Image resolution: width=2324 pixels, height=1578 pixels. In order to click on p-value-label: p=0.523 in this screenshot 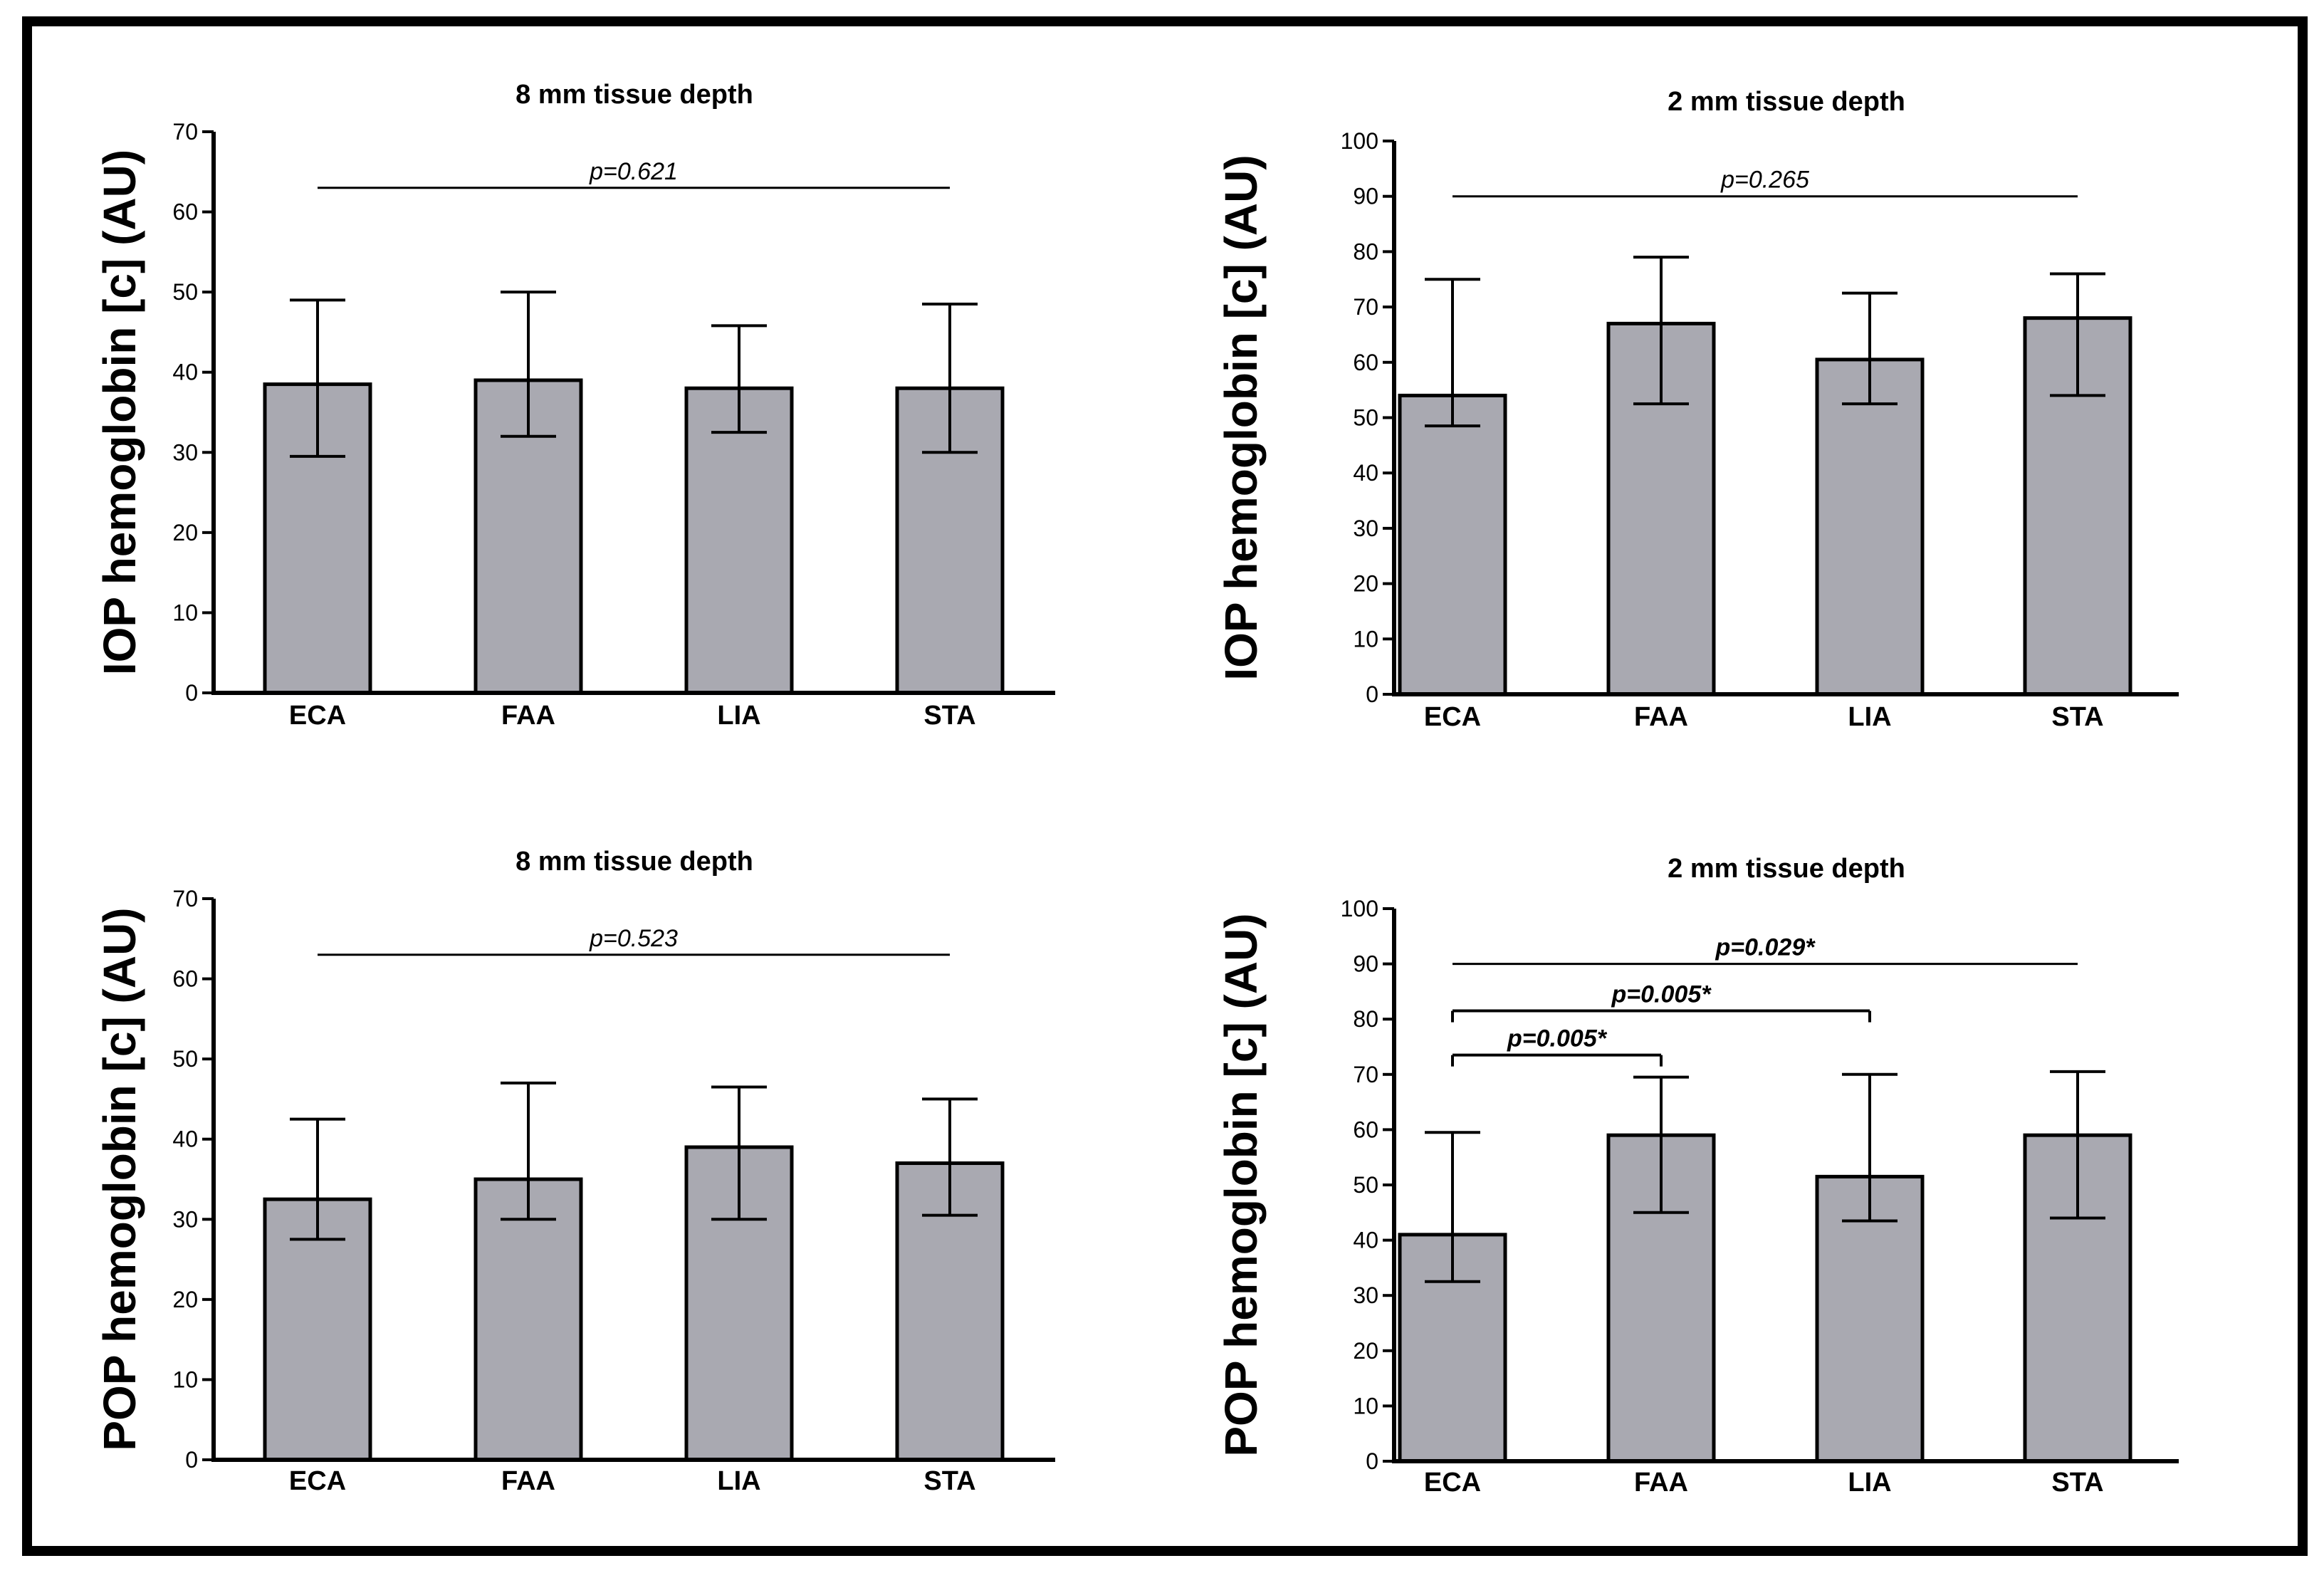, I will do `click(633, 938)`.